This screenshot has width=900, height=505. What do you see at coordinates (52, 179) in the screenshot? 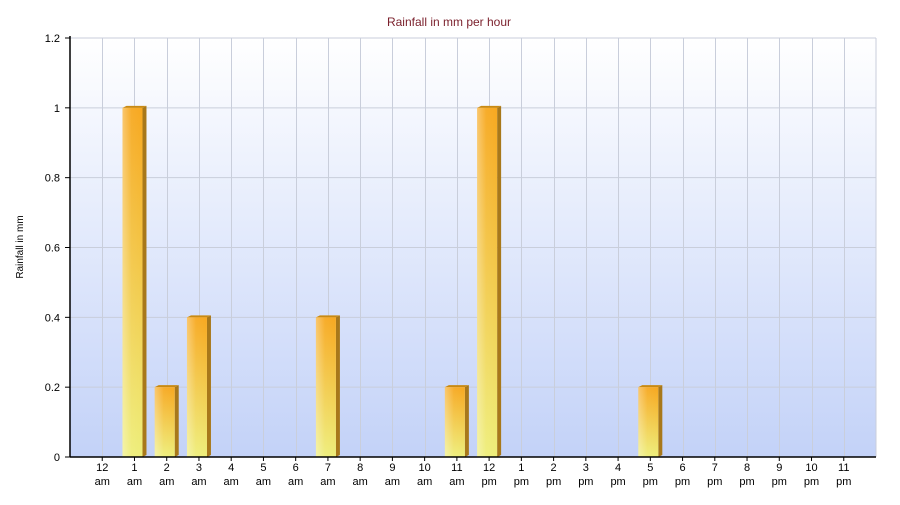
I see `y-tick-label: 0.8` at bounding box center [52, 179].